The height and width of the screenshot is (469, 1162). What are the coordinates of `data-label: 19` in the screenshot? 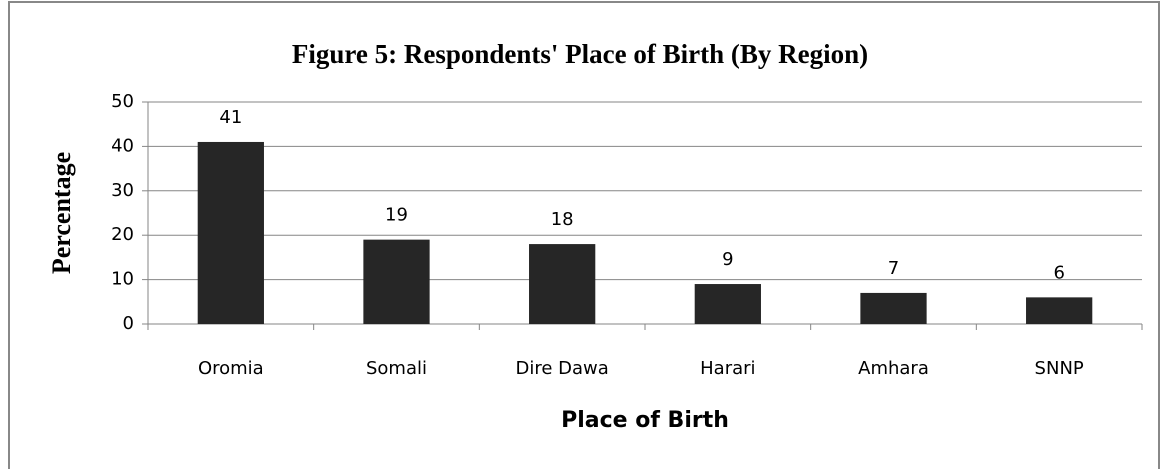 It's located at (396, 215).